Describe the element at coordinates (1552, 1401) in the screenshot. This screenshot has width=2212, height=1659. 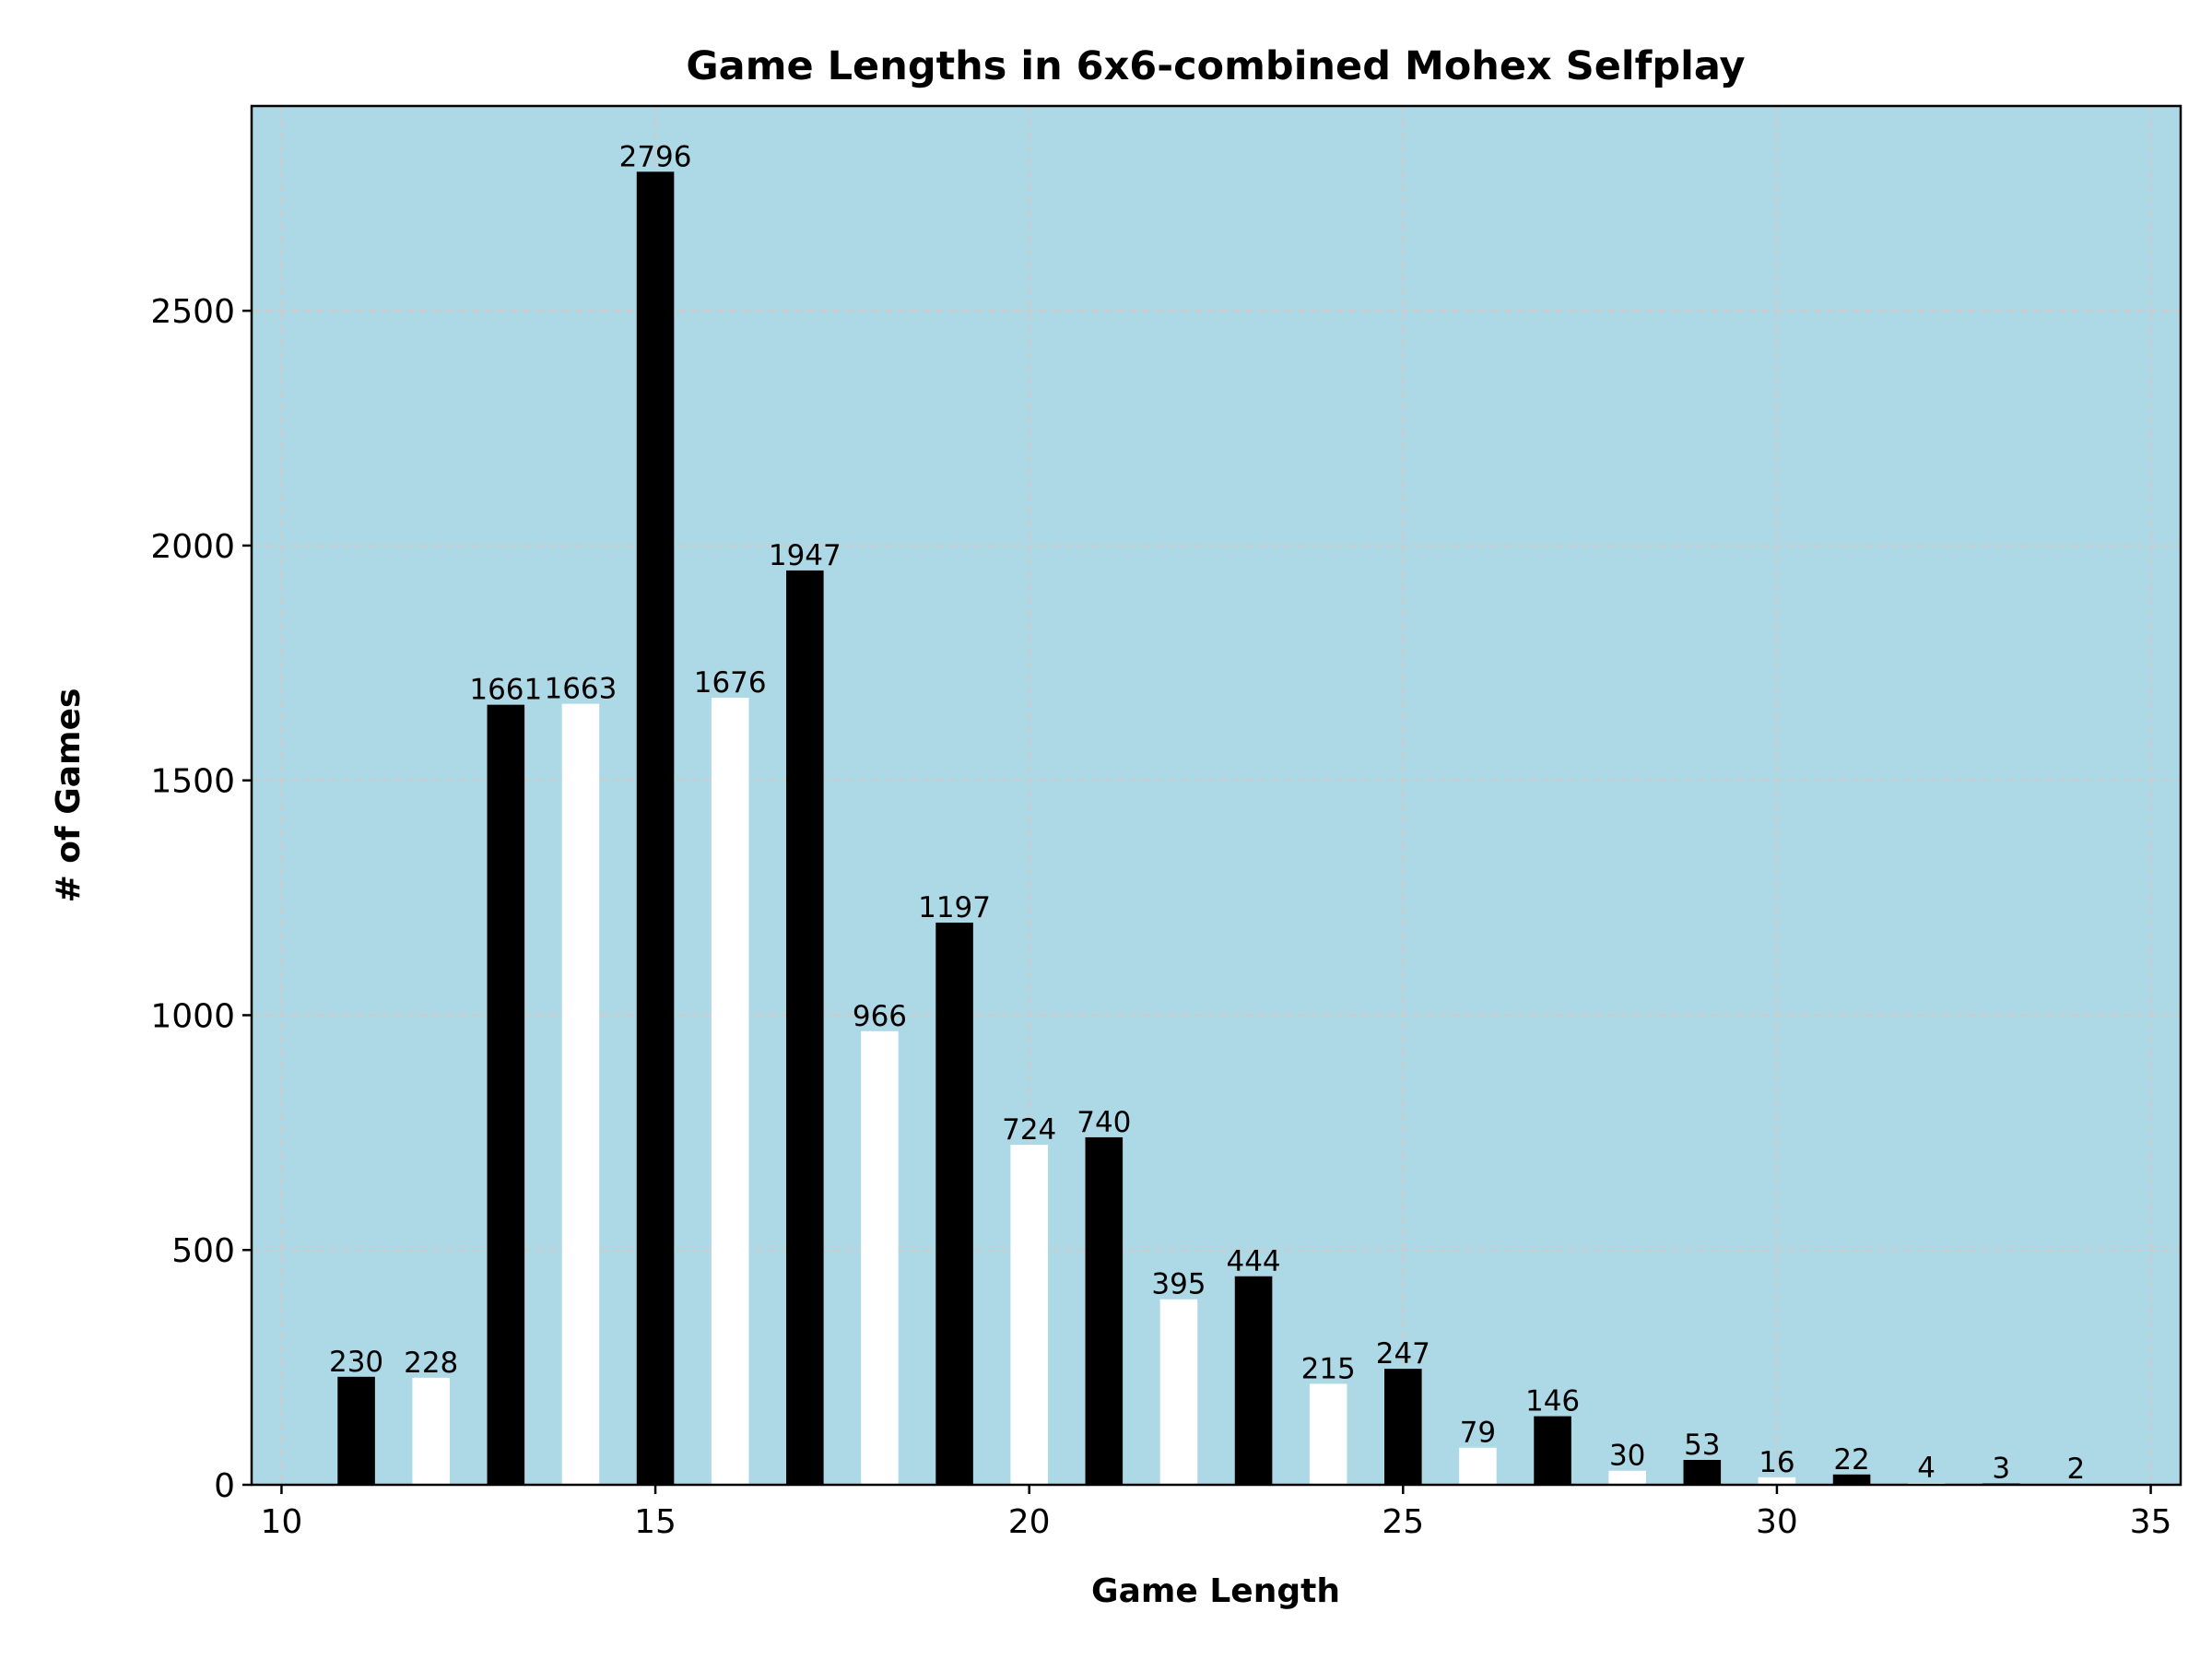
I see `data-label: 146` at that location.